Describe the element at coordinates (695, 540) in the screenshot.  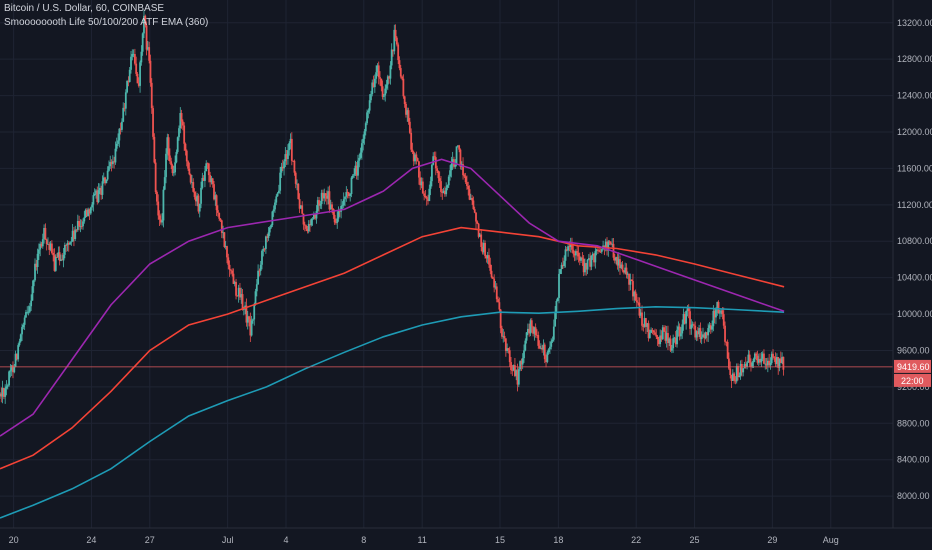
I see `time-tick-label: 25` at that location.